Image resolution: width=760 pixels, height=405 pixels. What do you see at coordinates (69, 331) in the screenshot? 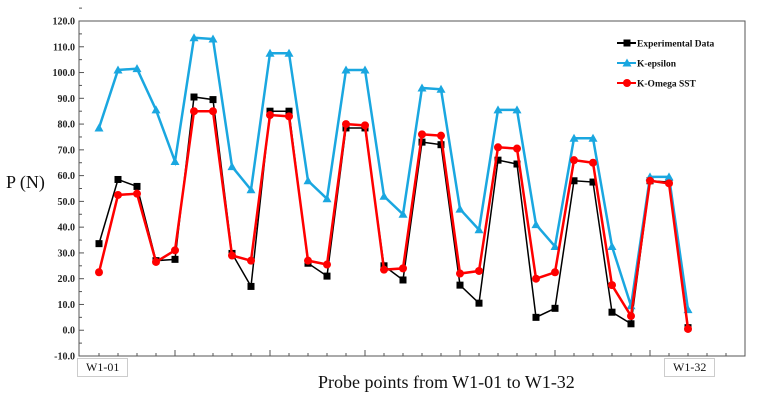
I see `y-tick-label: 0.0` at bounding box center [69, 331].